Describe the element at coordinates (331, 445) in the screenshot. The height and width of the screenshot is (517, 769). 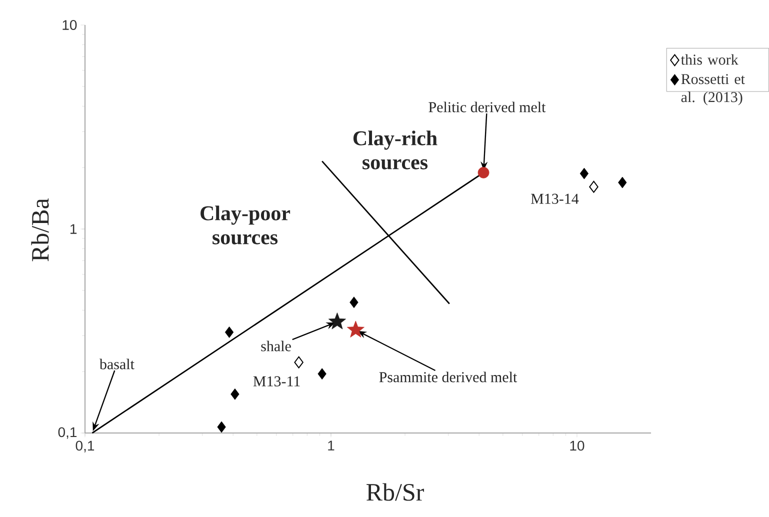
I see `x-tick-label: 1` at that location.